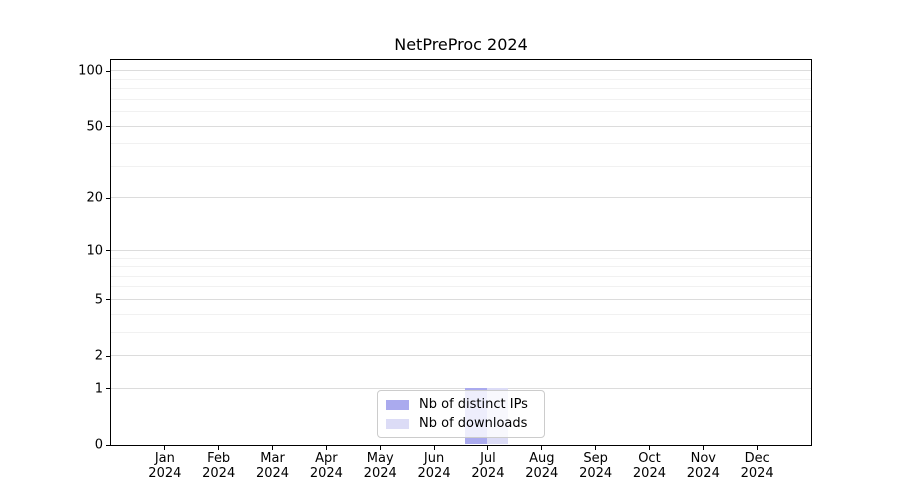  What do you see at coordinates (488, 466) in the screenshot?
I see `x-tick-label: Jul 2024` at bounding box center [488, 466].